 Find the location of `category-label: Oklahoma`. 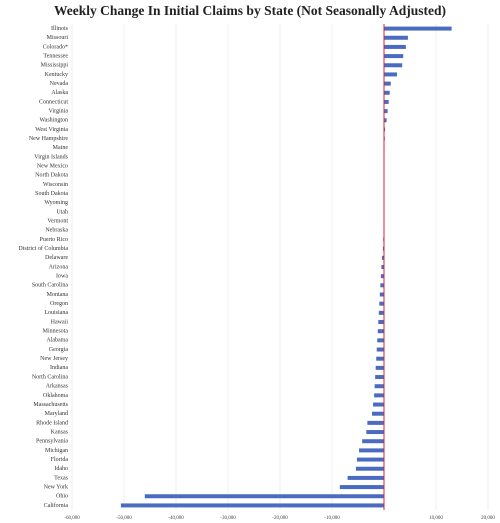

category-label: Oklahoma is located at coordinates (55, 396).